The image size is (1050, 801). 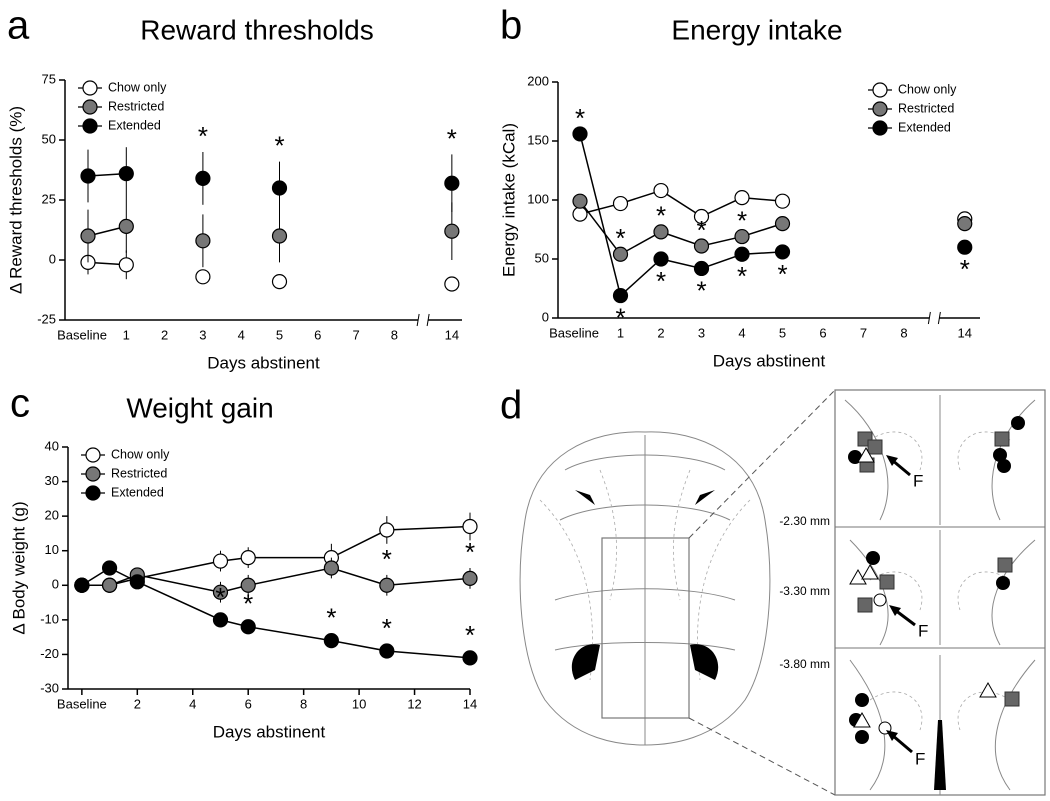 I want to click on legend-label: Chow only, so click(x=140, y=454).